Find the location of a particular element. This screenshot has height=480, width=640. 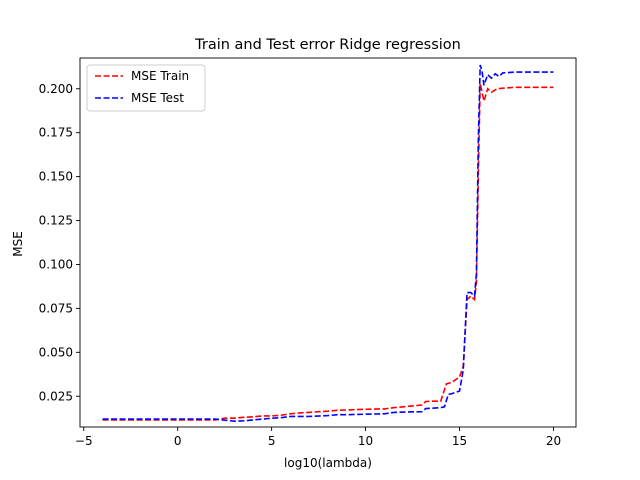

y-tick-label: 0.125 is located at coordinates (56, 221).